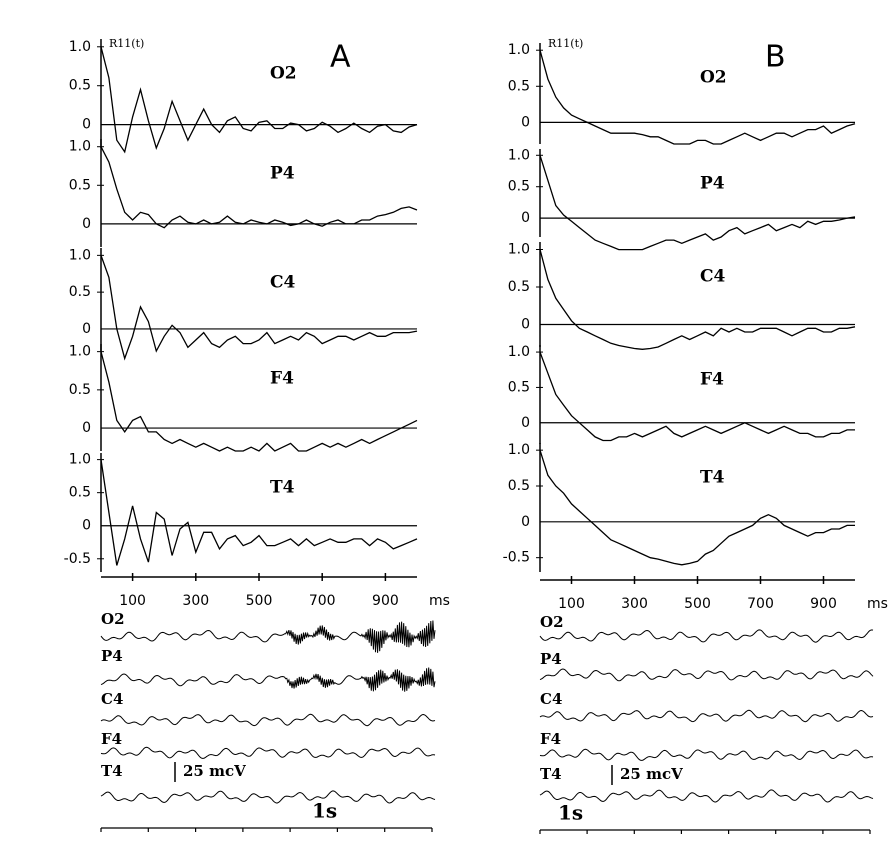 The image size is (888, 865). Describe the element at coordinates (340, 57) in the screenshot. I see `panel-letter: A` at that location.